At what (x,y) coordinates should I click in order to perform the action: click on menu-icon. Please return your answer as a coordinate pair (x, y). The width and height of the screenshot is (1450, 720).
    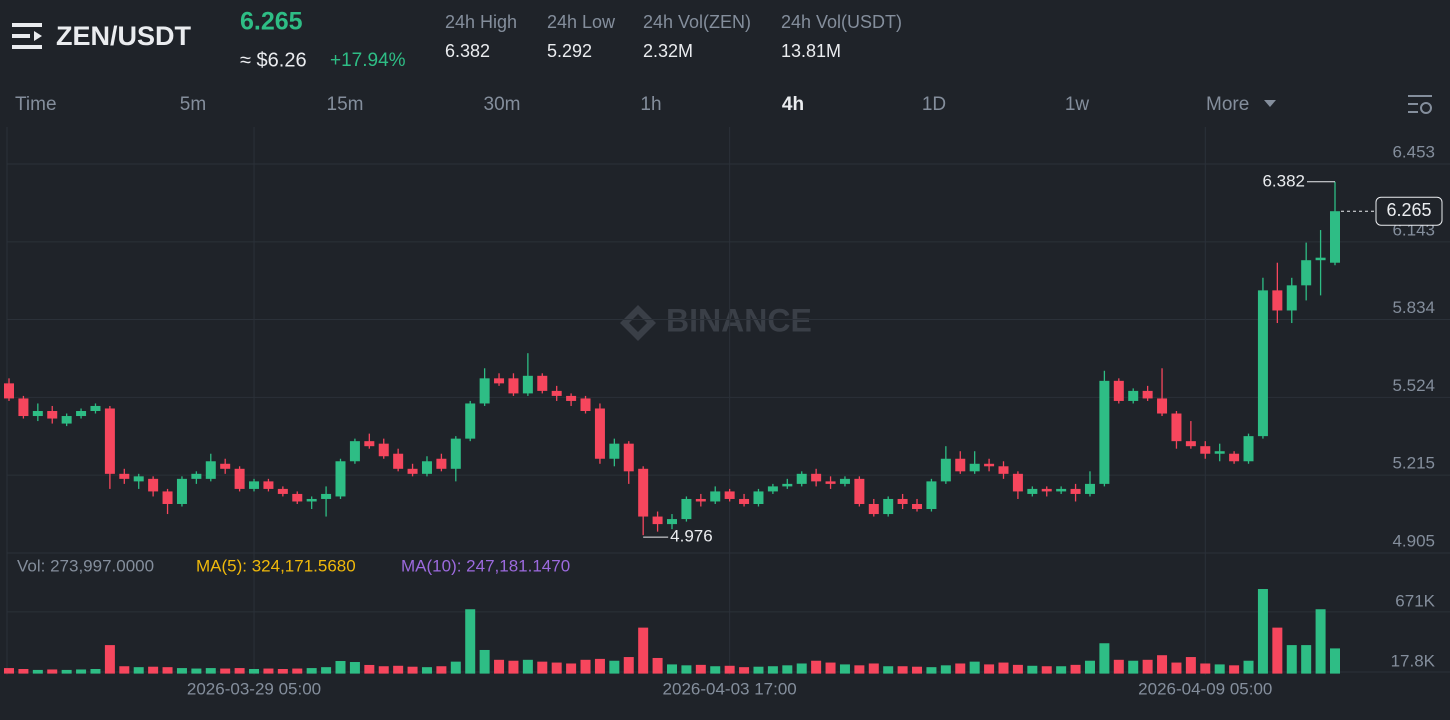
    Looking at the image, I should click on (27, 36).